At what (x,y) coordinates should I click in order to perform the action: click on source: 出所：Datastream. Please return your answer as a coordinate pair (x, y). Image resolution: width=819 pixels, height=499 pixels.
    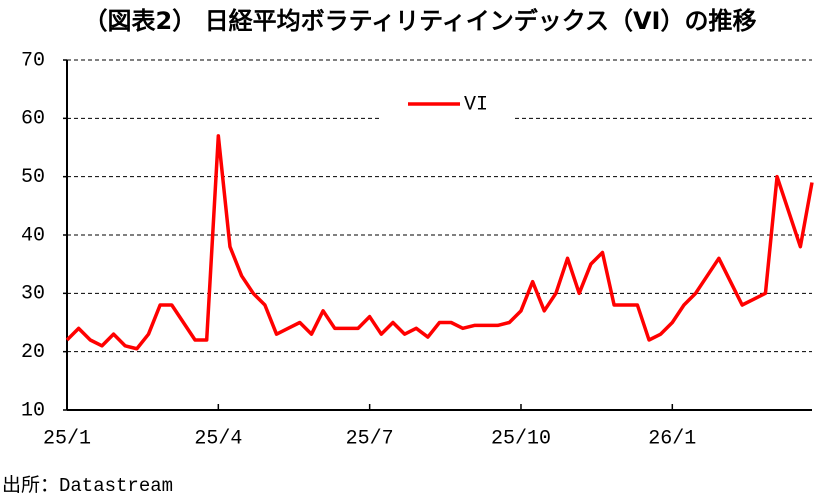
    Looking at the image, I should click on (87, 485).